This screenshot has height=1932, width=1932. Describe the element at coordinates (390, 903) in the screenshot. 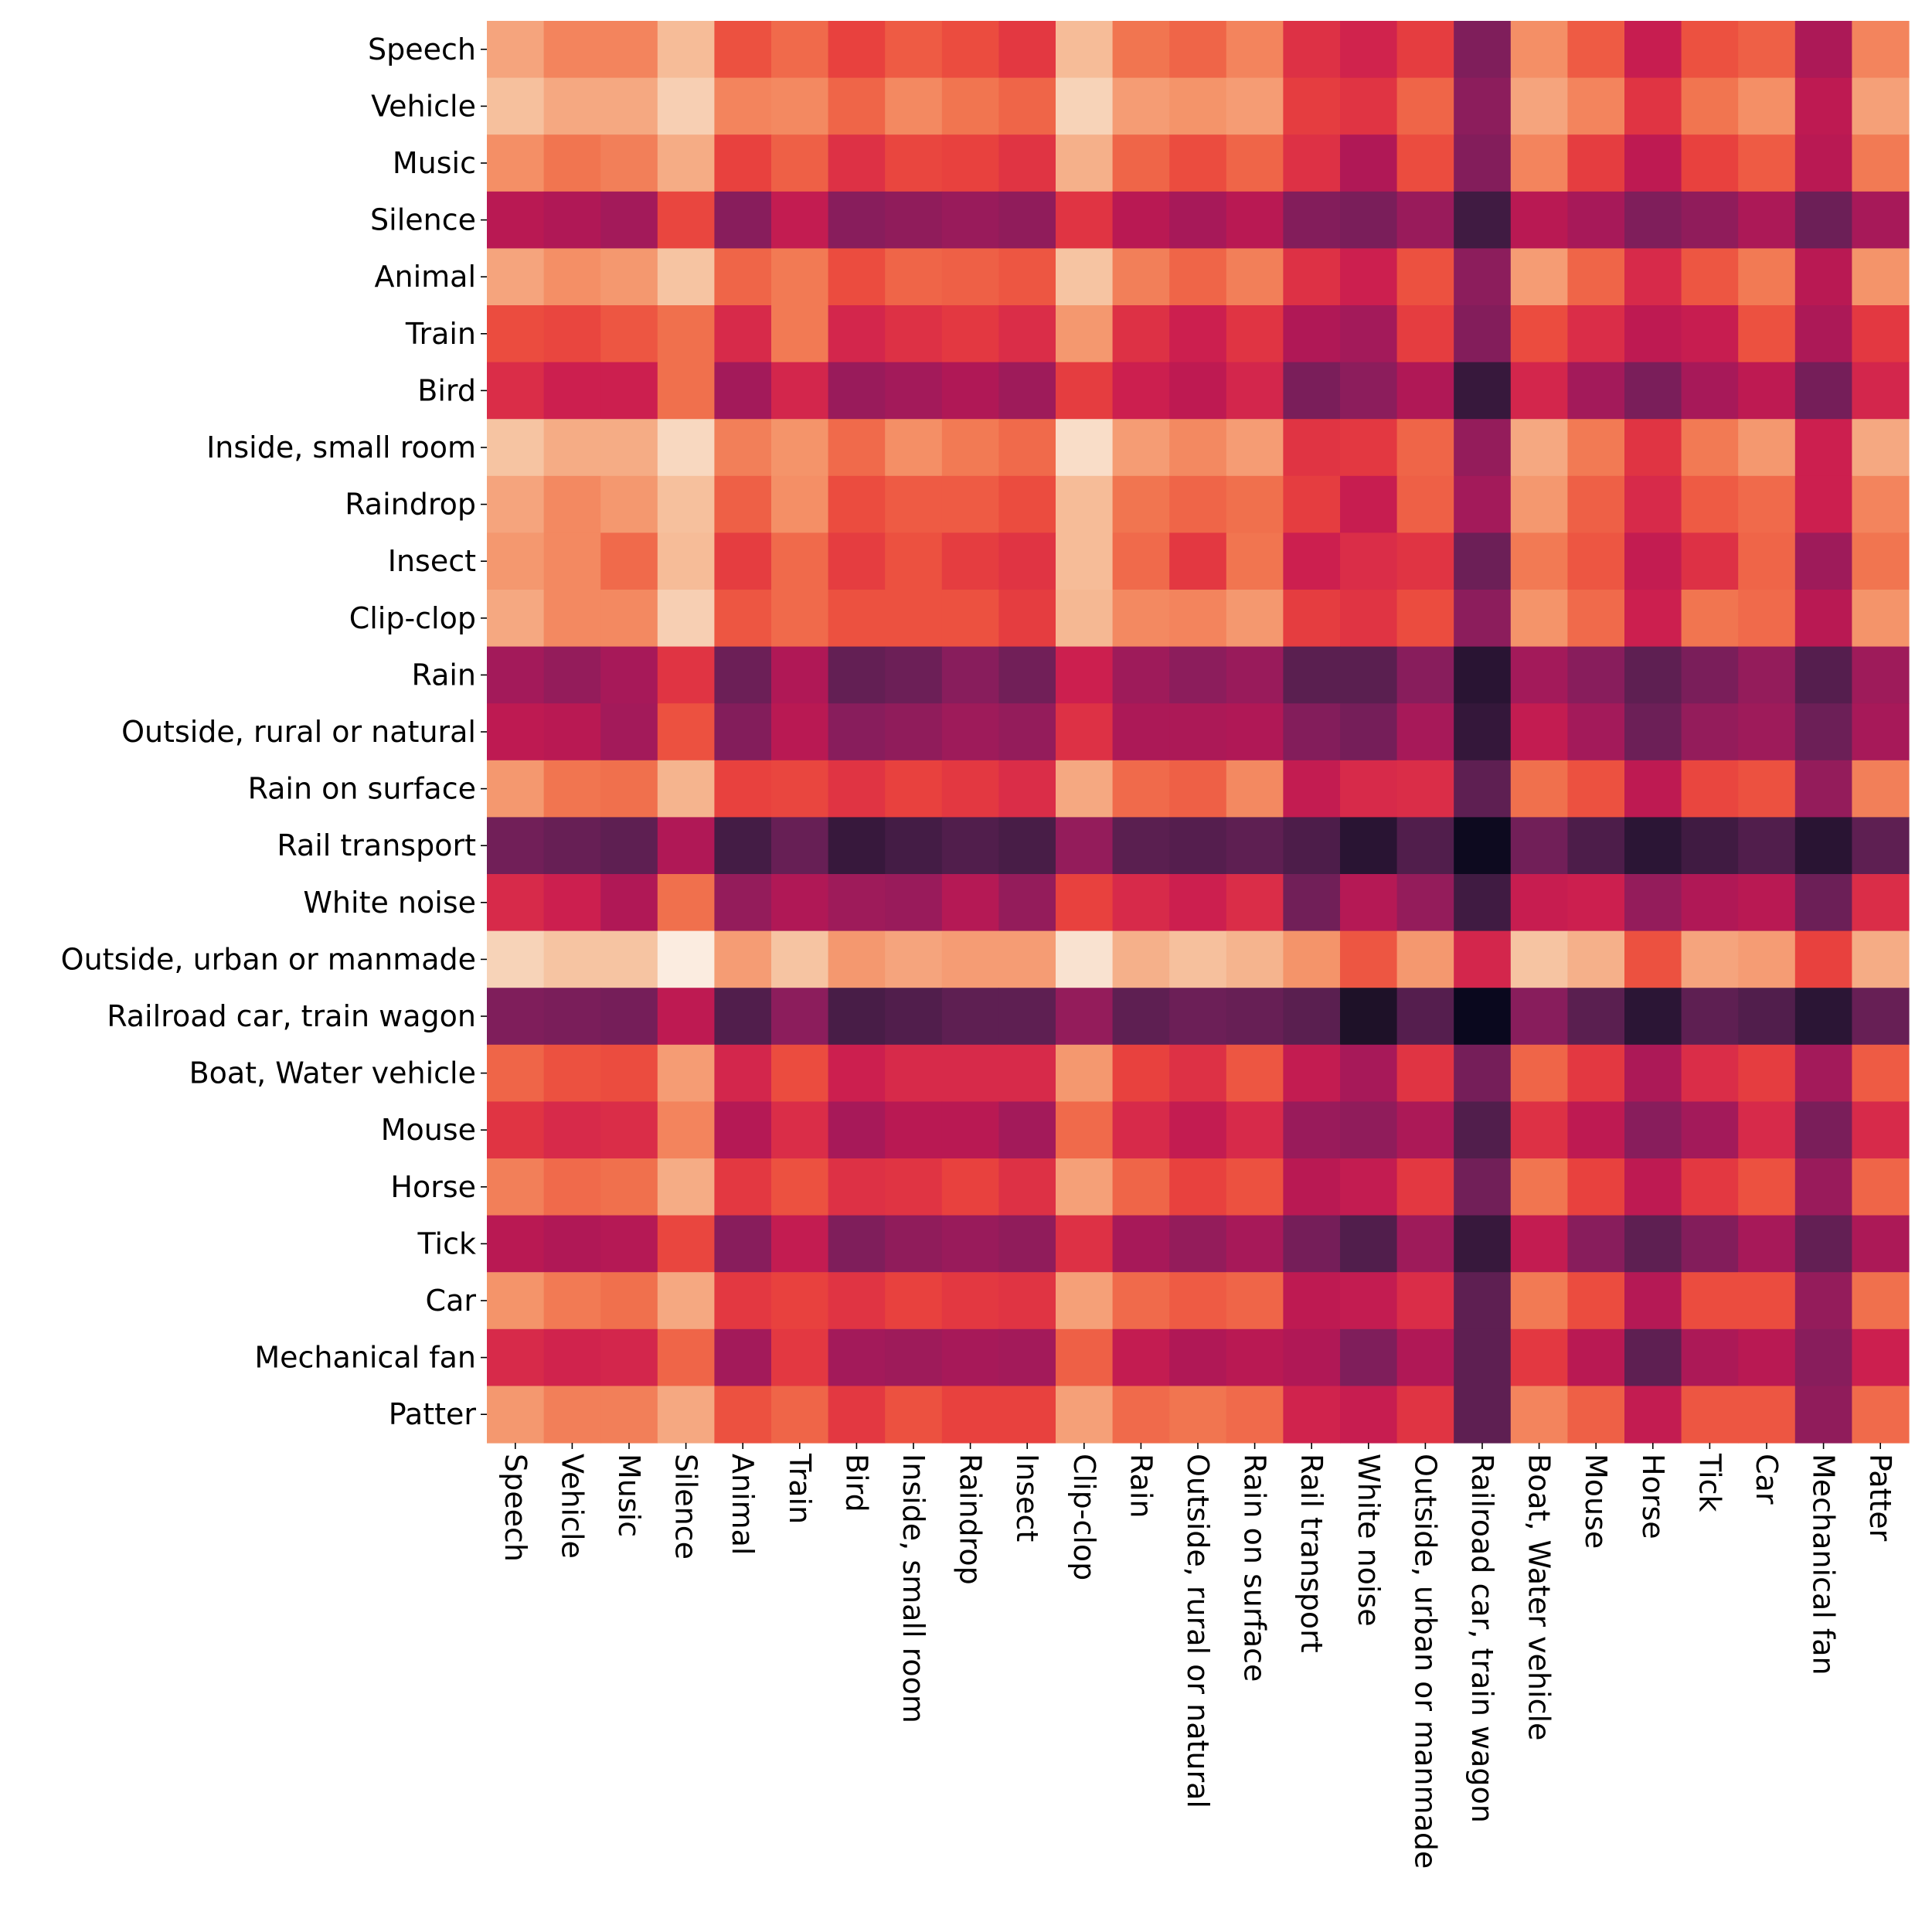

I see `y-tick-label: White noise` at that location.